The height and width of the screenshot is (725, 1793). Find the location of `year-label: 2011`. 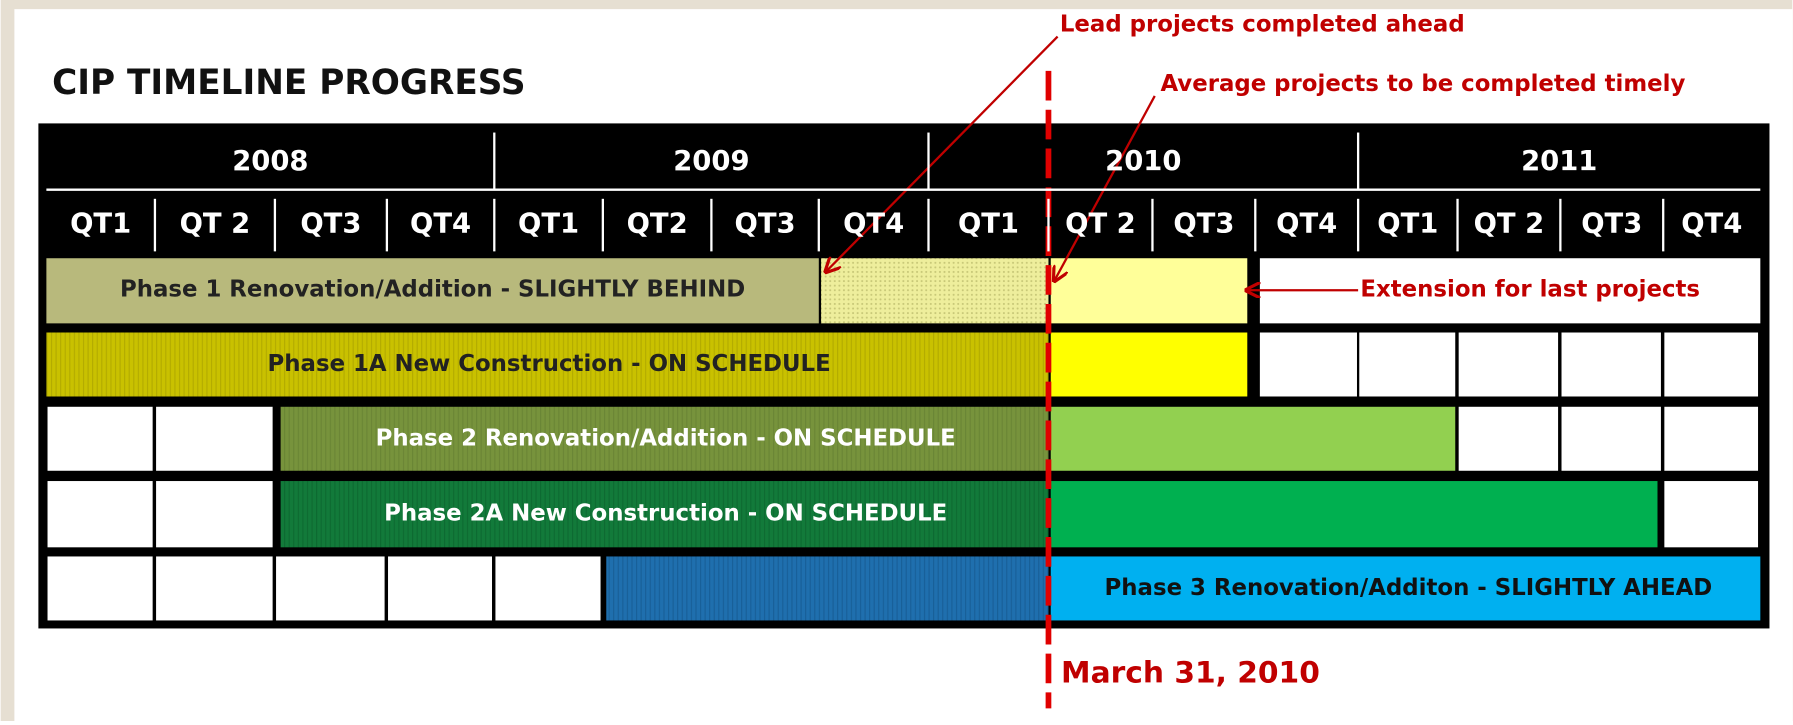

year-label: 2011 is located at coordinates (1559, 161).